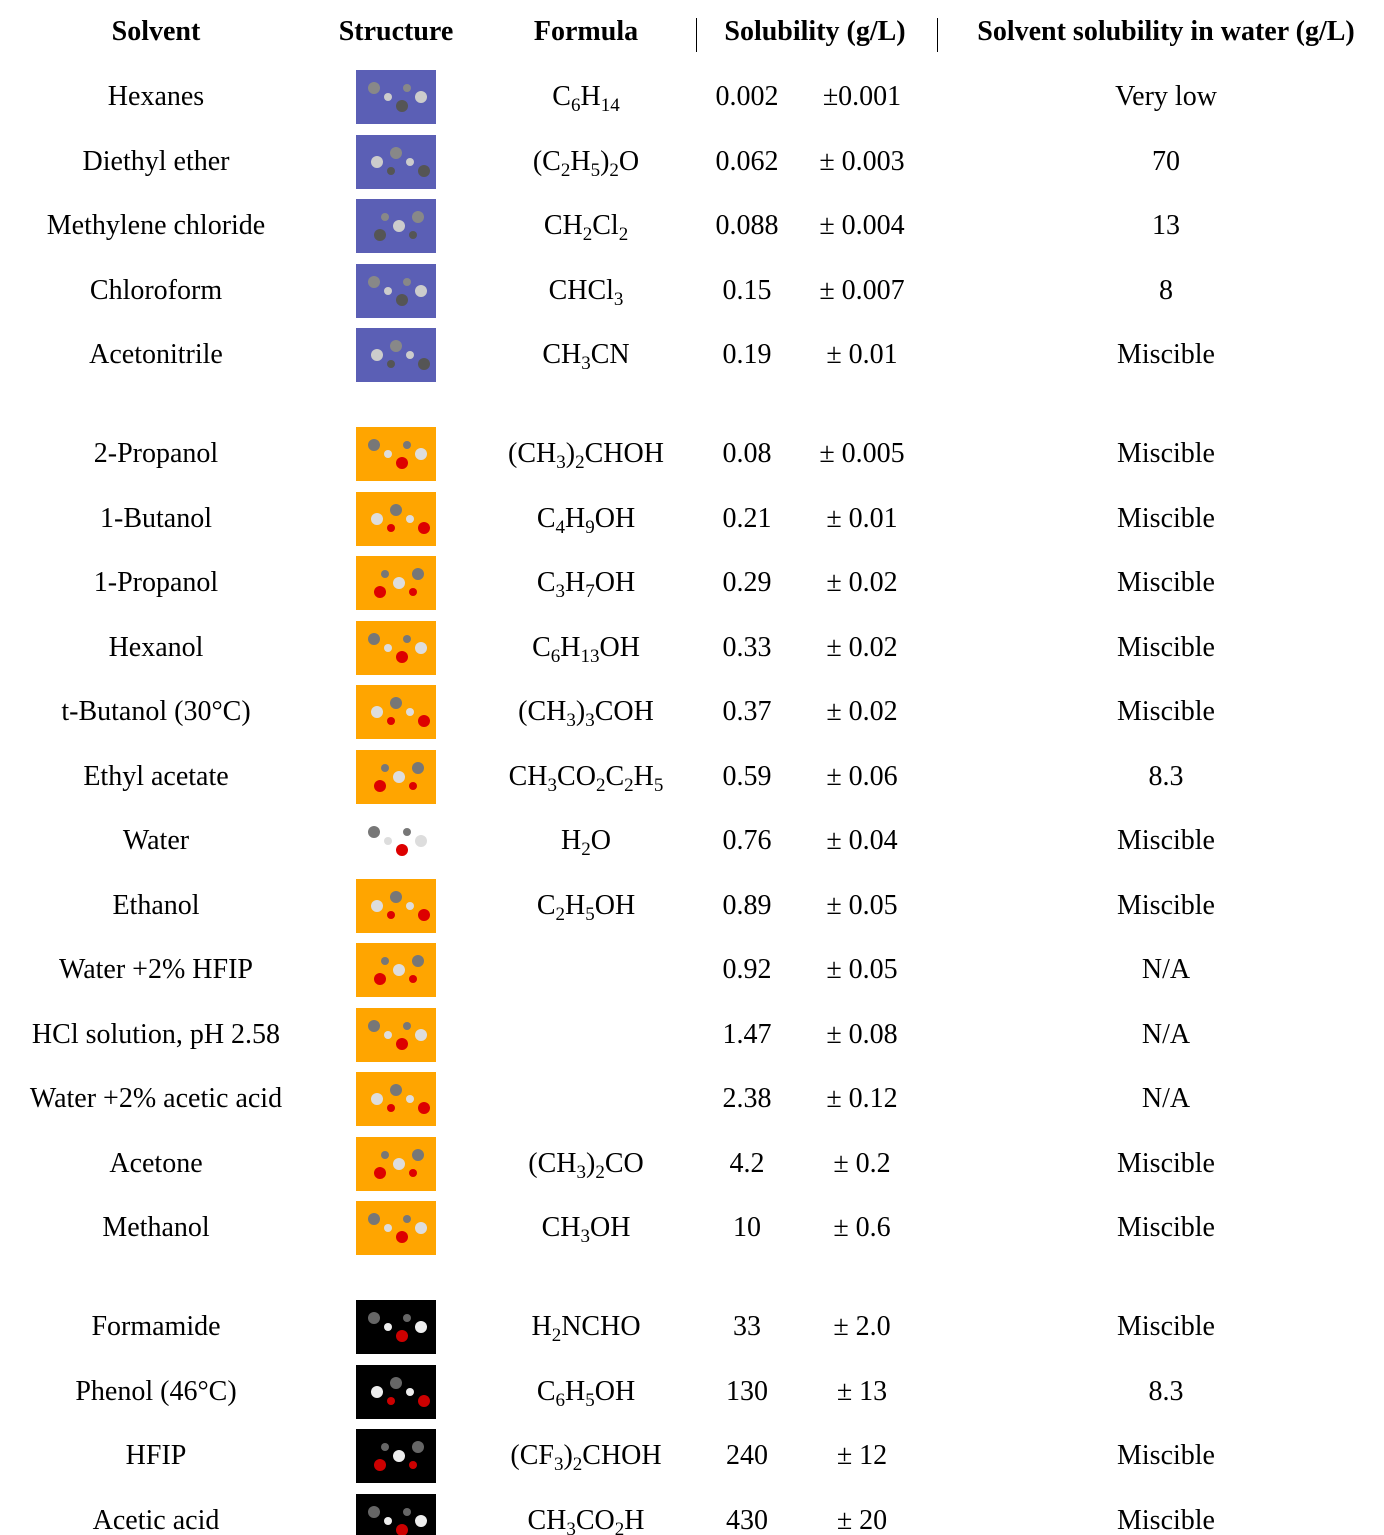  What do you see at coordinates (862, 1098) in the screenshot?
I see `solubility-error: ± 0.12` at bounding box center [862, 1098].